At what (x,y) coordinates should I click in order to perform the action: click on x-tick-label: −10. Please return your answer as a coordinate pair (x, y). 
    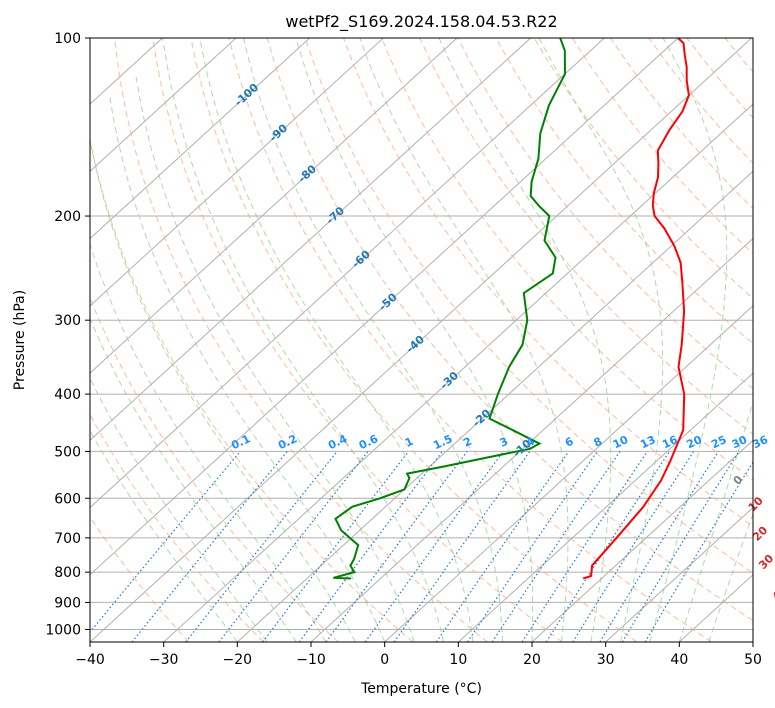
    Looking at the image, I should click on (311, 660).